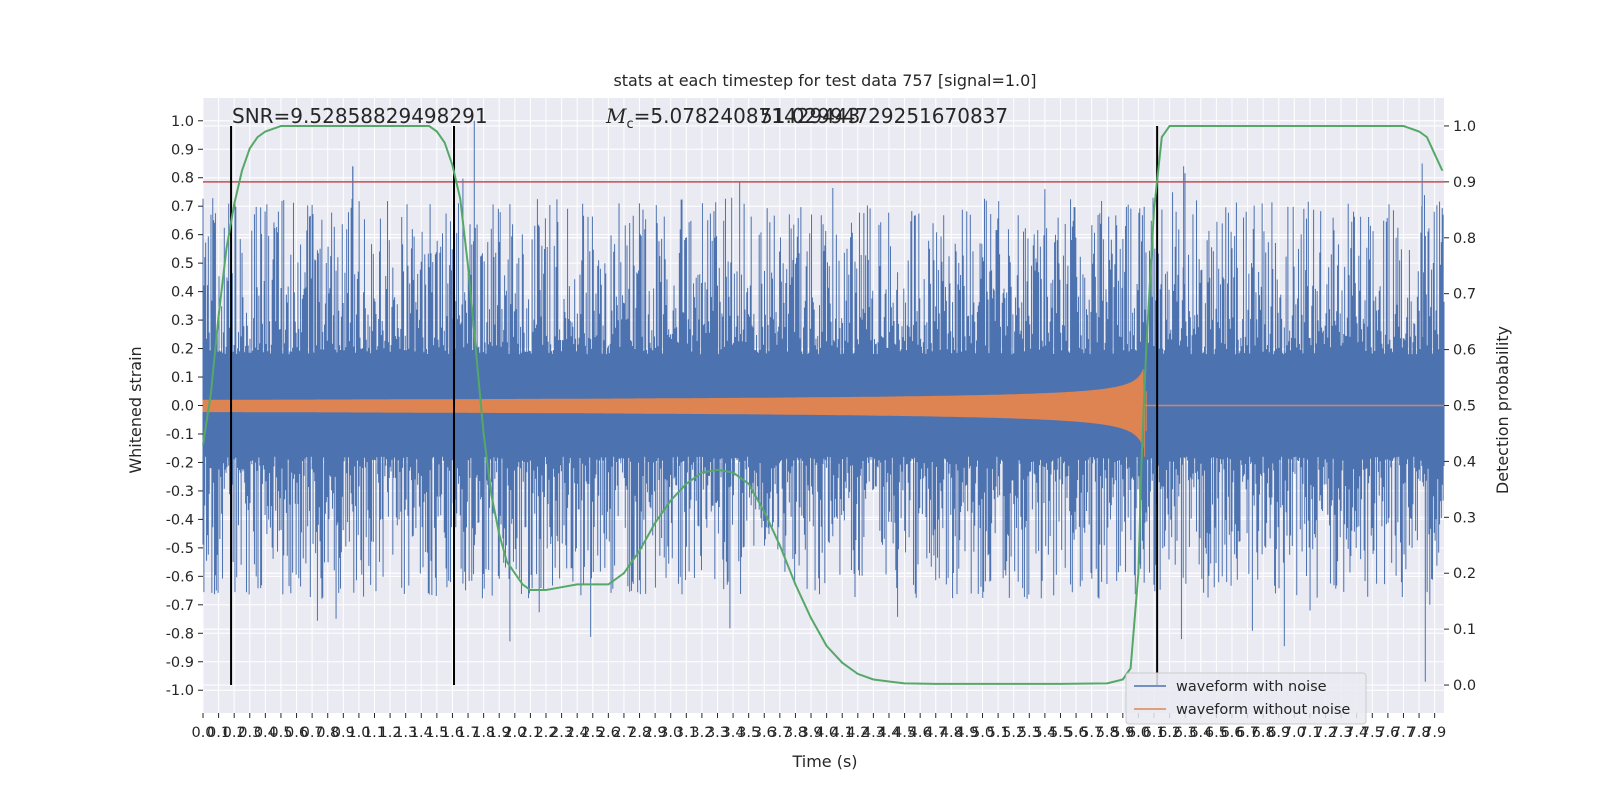  Describe the element at coordinates (265, 733) in the screenshot. I see `x-tick-label: 0.4` at that location.